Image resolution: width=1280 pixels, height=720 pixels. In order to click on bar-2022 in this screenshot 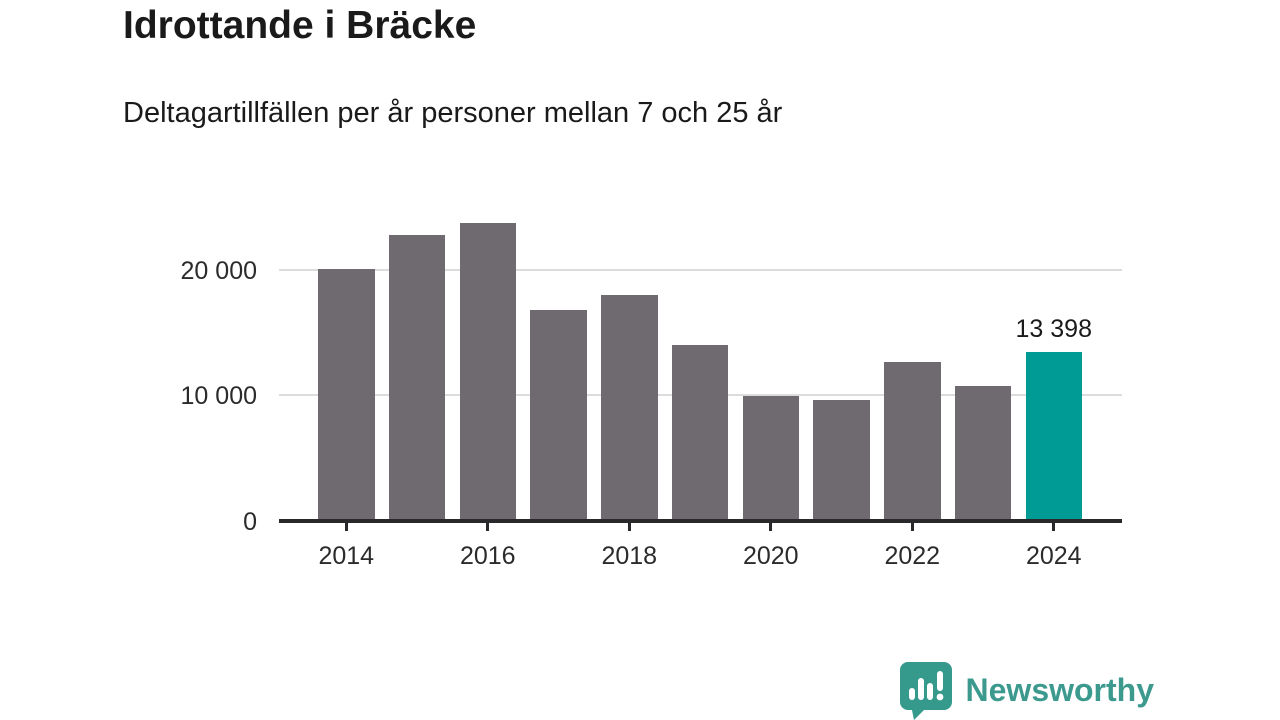, I will do `click(912, 441)`.